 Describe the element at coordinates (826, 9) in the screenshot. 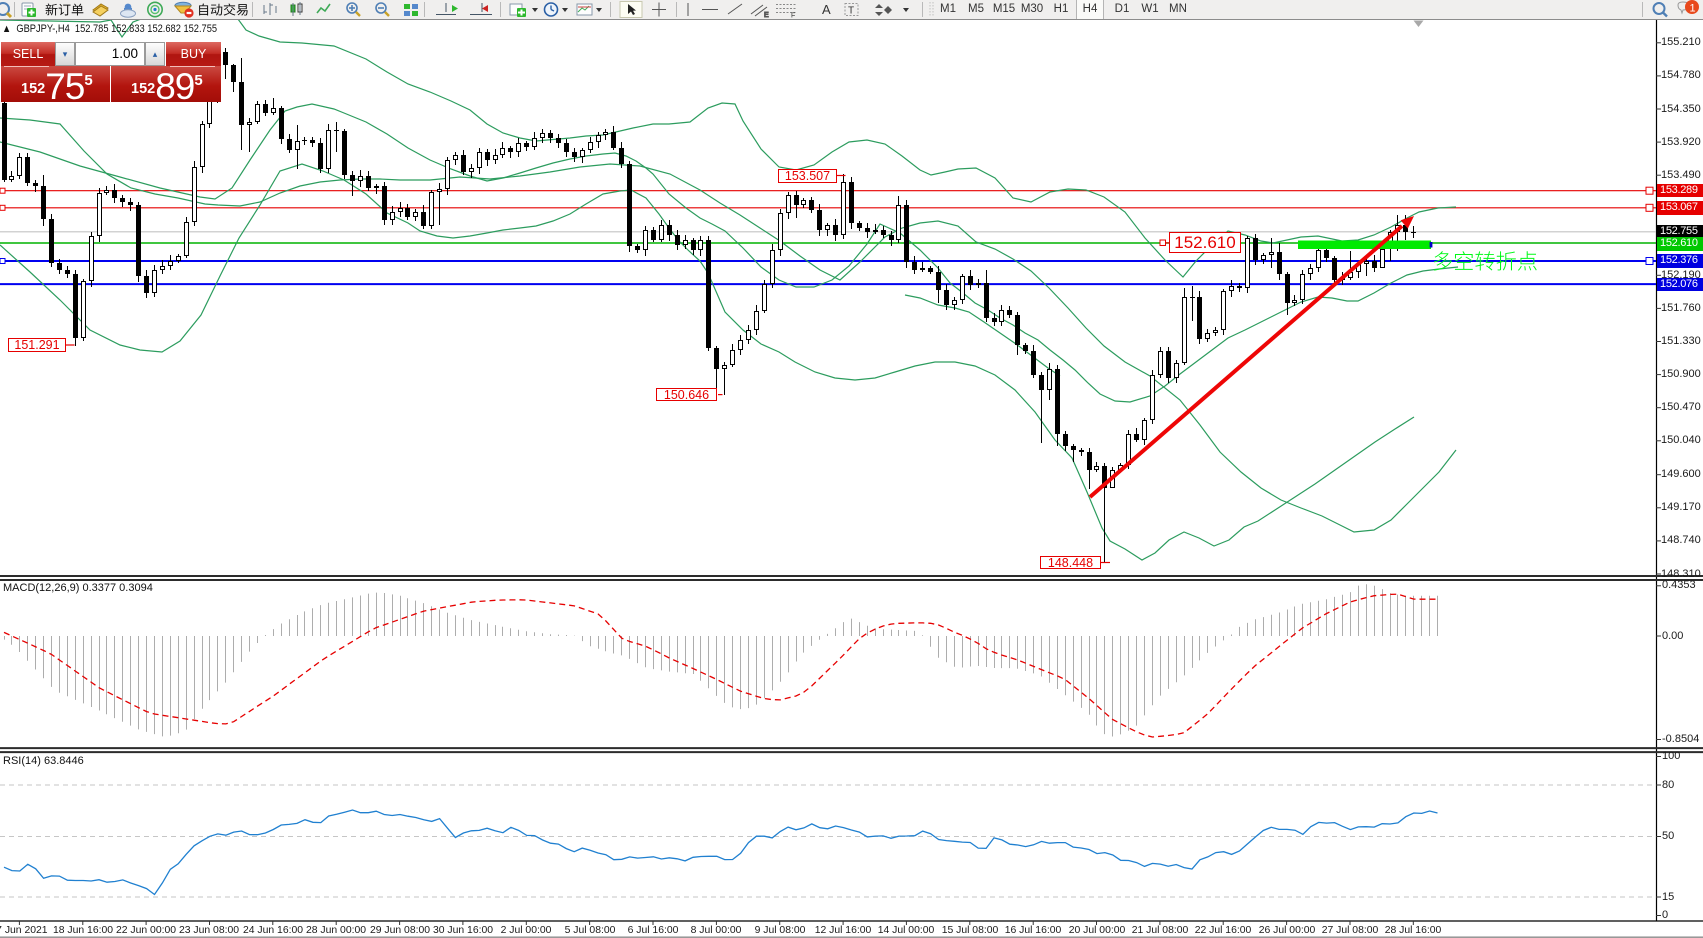

I see `svg-text: A` at that location.